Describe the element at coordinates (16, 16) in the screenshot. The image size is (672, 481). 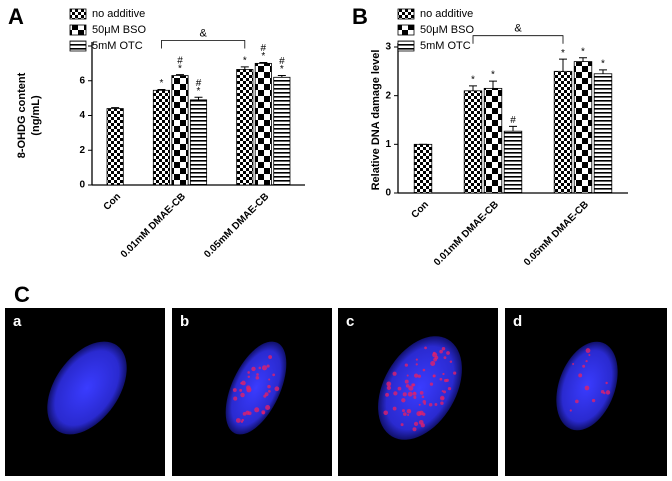
I see `panel-label: A` at that location.